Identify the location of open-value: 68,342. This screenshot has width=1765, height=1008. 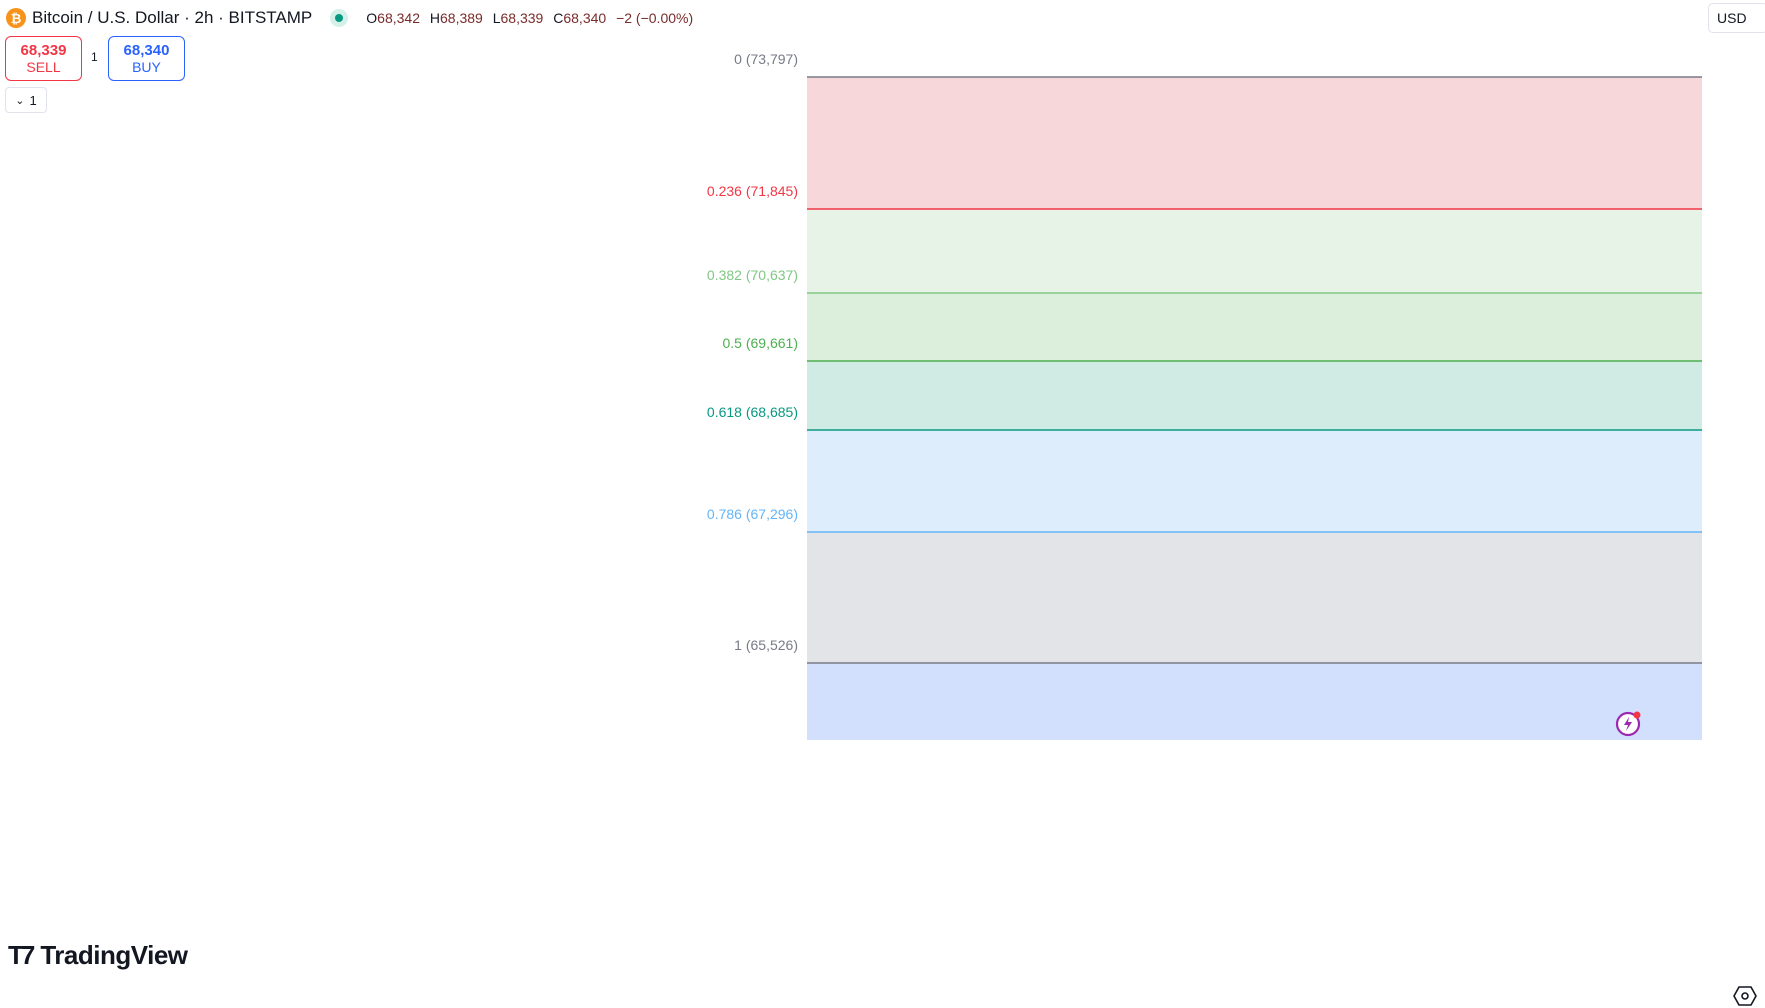
(398, 18).